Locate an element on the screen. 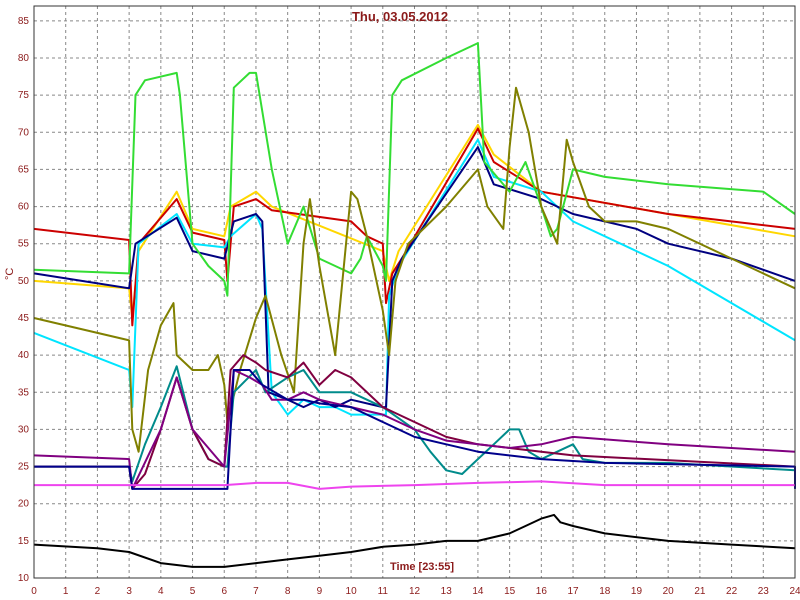  x-tick-label: 17 is located at coordinates (573, 591).